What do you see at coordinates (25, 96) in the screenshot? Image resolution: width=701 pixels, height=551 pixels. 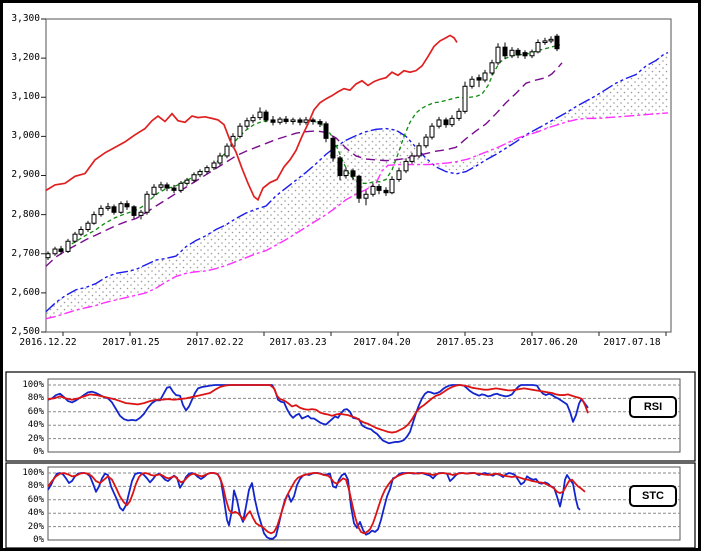 I see `y-axis-label: 3,100` at bounding box center [25, 96].